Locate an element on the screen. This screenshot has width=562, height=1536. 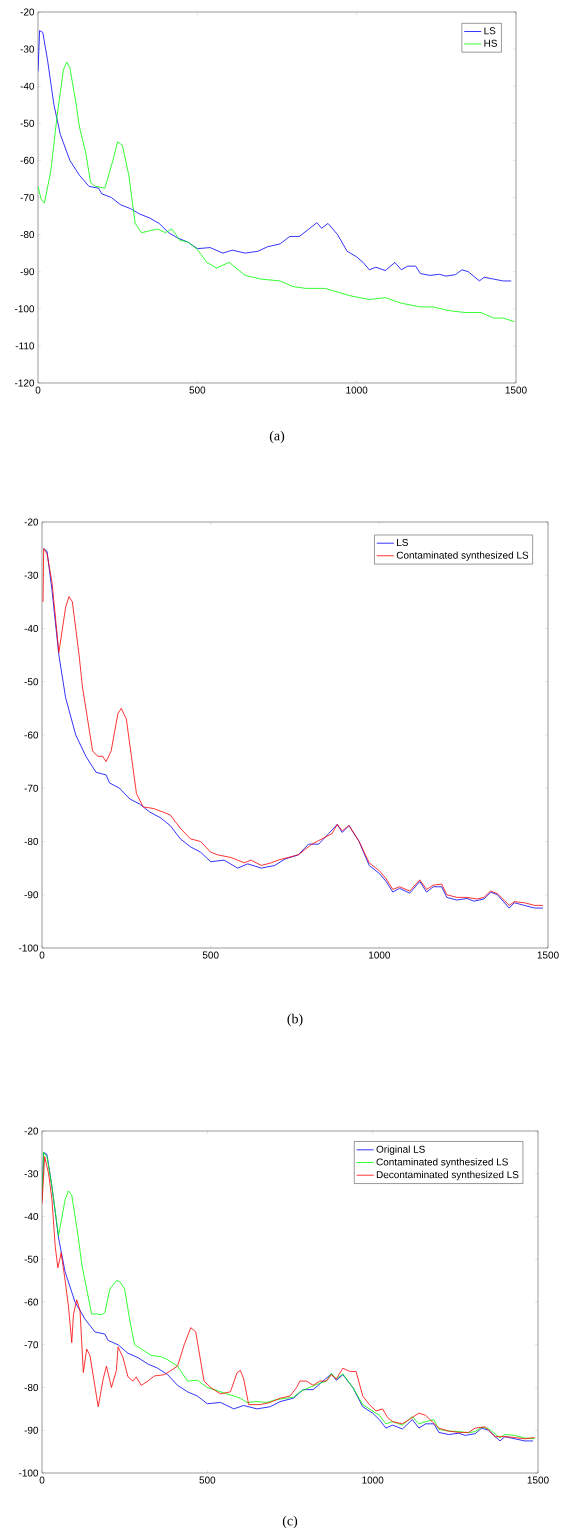
legend-label: Decontaminated synthesized LS is located at coordinates (447, 1175).